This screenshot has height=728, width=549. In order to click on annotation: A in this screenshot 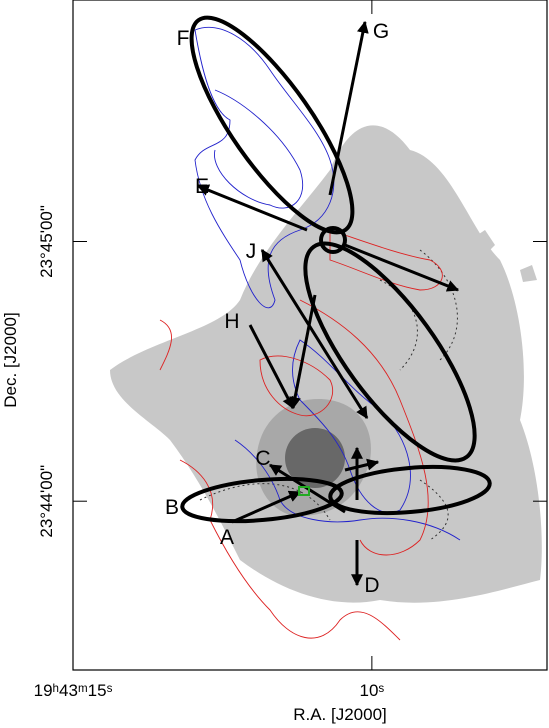, I will do `click(227, 537)`.